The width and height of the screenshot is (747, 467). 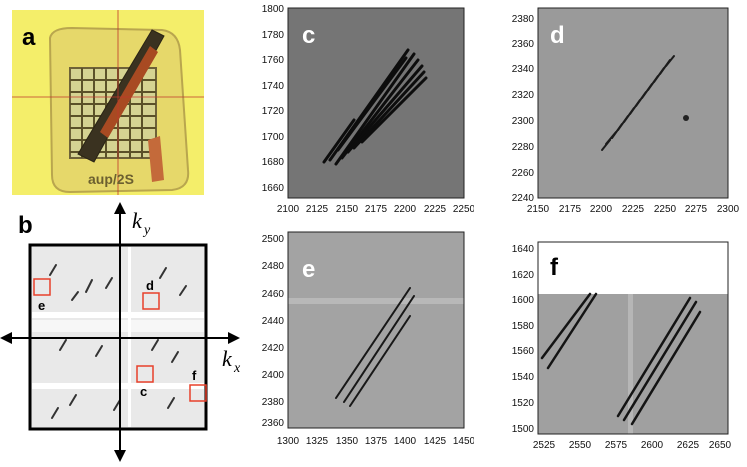 What do you see at coordinates (523, 147) in the screenshot?
I see `tick-label: 2280` at bounding box center [523, 147].